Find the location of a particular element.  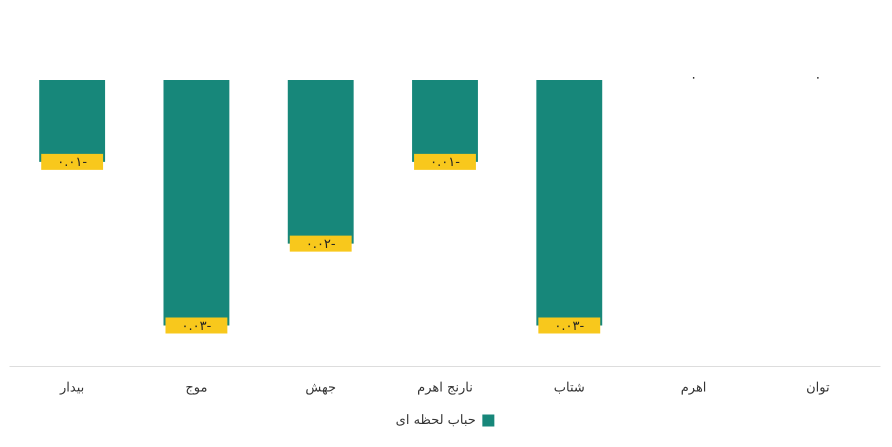

x-tick-label: توان is located at coordinates (818, 388).